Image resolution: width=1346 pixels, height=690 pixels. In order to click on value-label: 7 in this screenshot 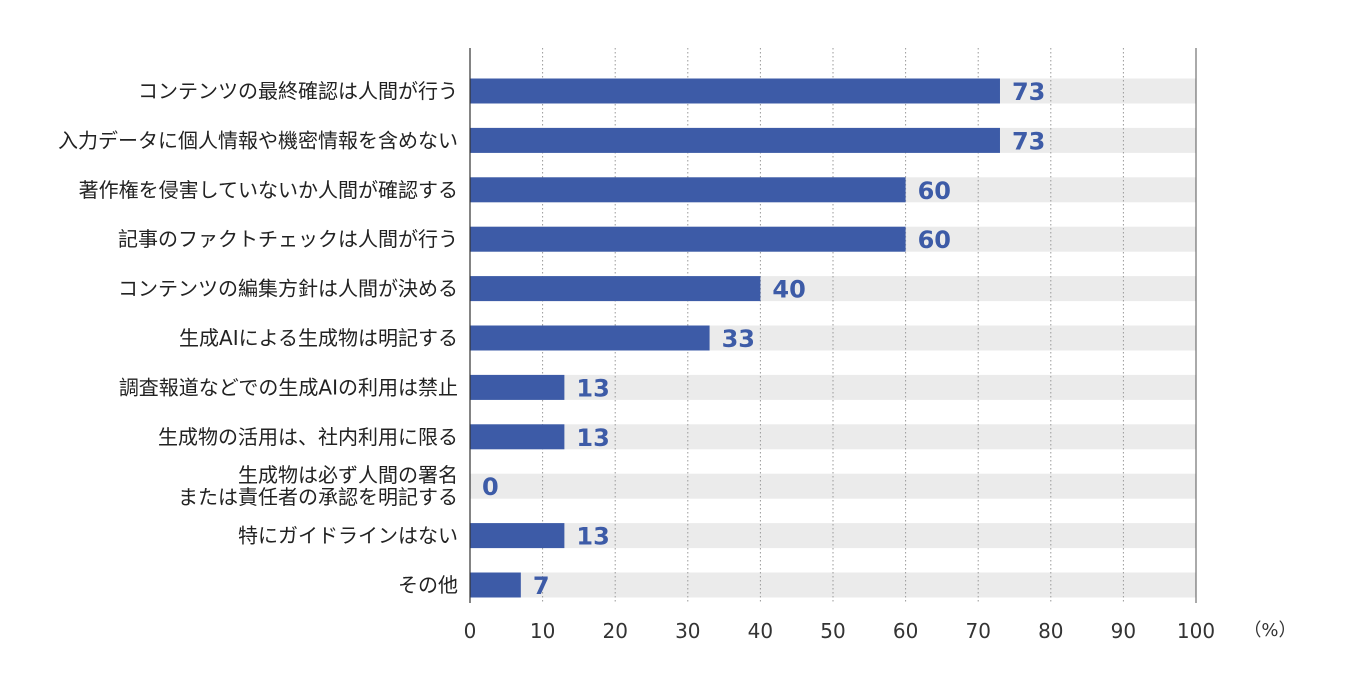, I will do `click(541, 586)`.